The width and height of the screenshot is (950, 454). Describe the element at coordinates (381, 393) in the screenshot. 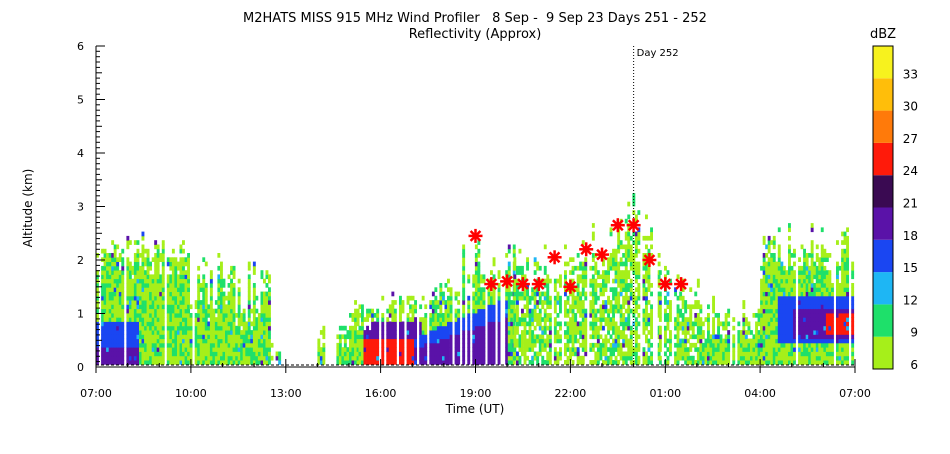

I see `x-tick-label: 16:00` at that location.